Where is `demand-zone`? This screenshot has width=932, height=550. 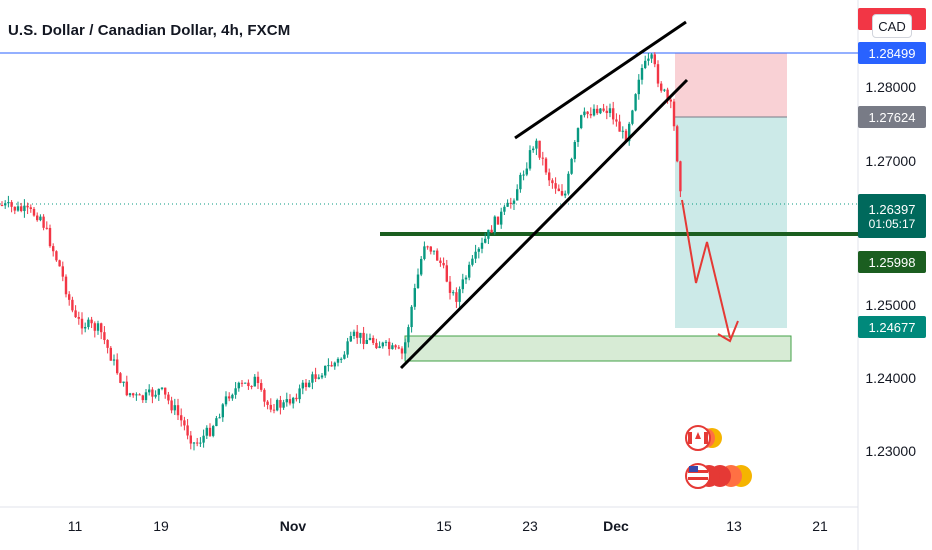
demand-zone is located at coordinates (598, 348).